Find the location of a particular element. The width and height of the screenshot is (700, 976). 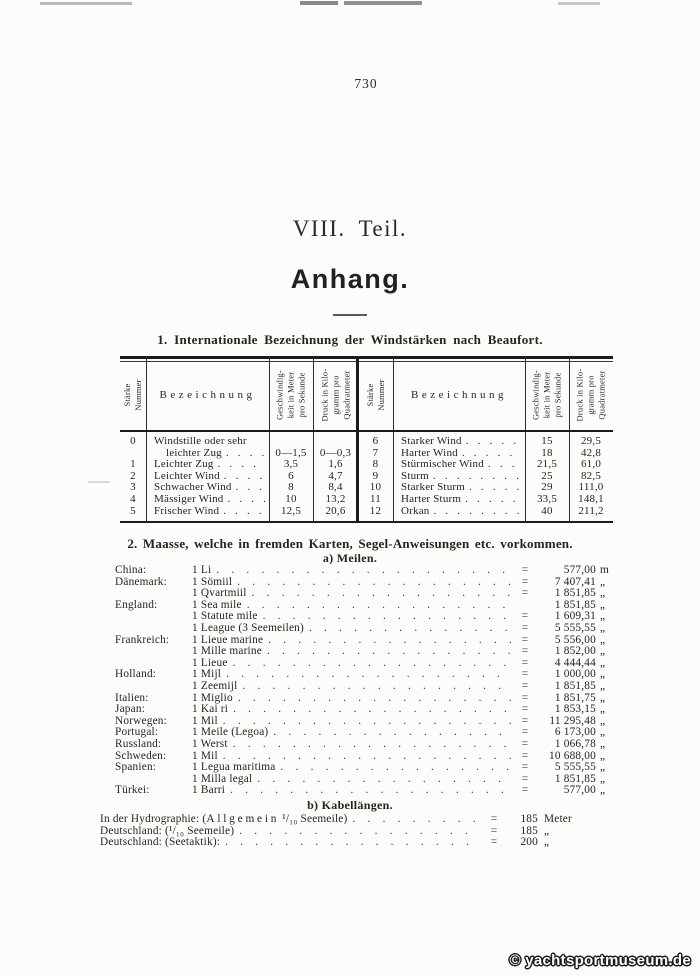

measure-unit: m is located at coordinates (604, 570).